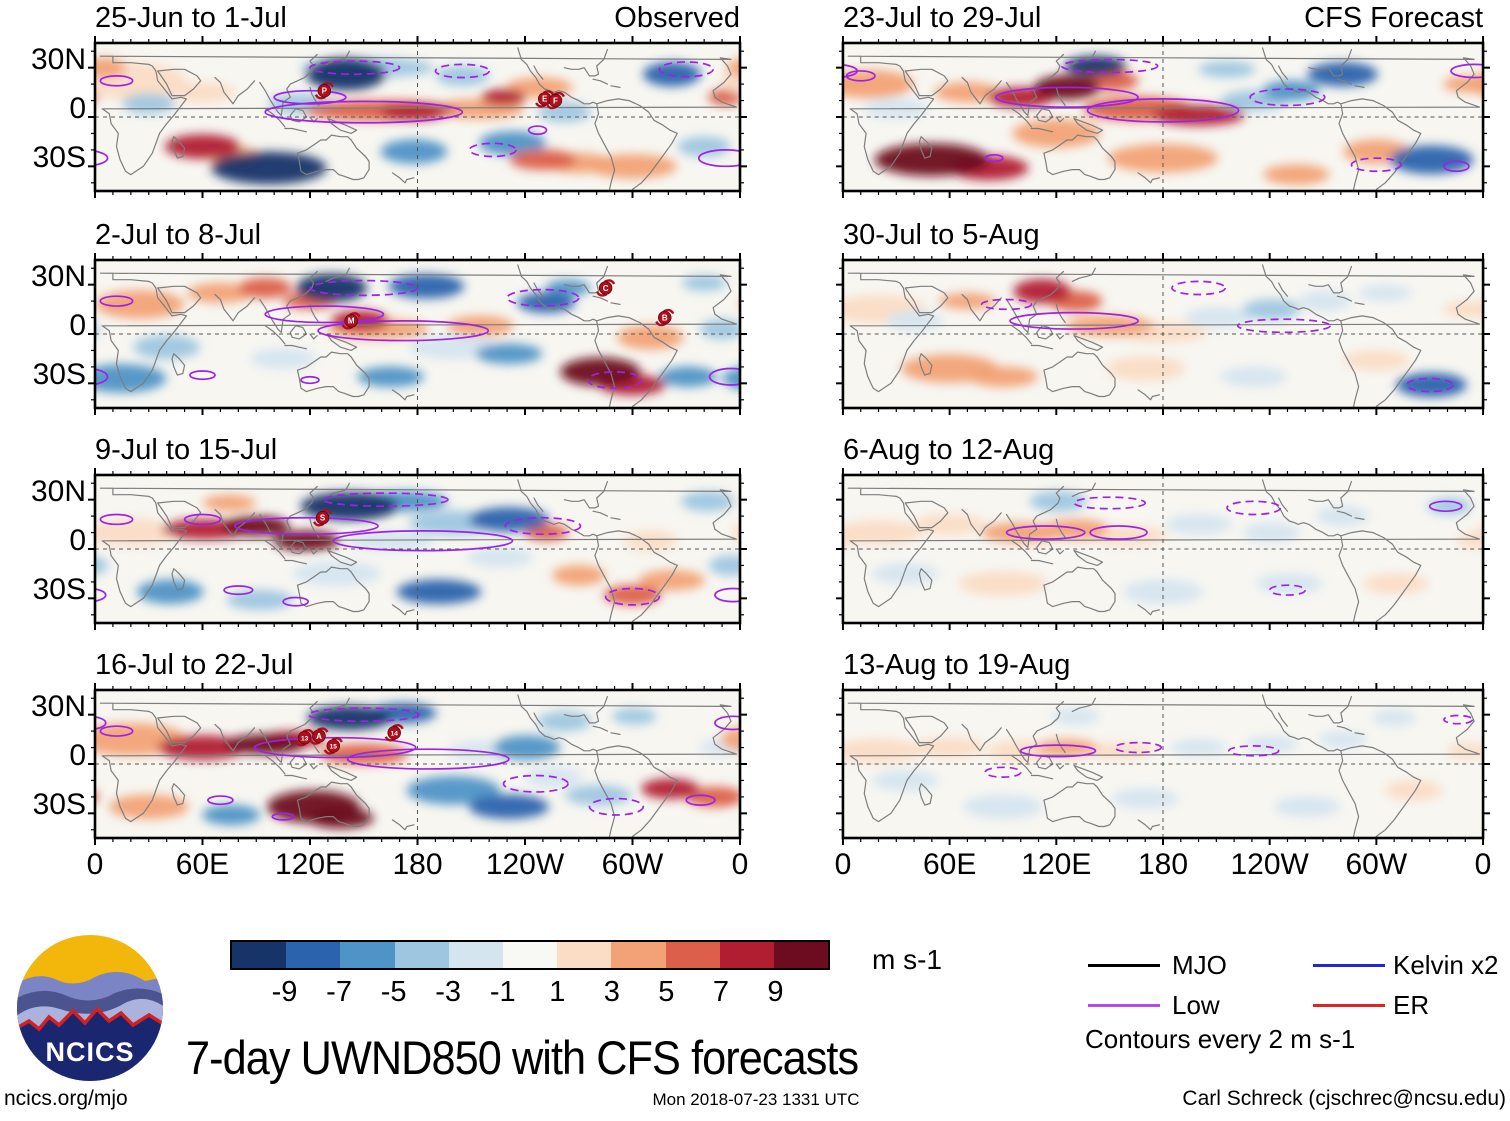 Image resolution: width=1510 pixels, height=1121 pixels. I want to click on ncics-logo: NCICS, so click(90, 1008).